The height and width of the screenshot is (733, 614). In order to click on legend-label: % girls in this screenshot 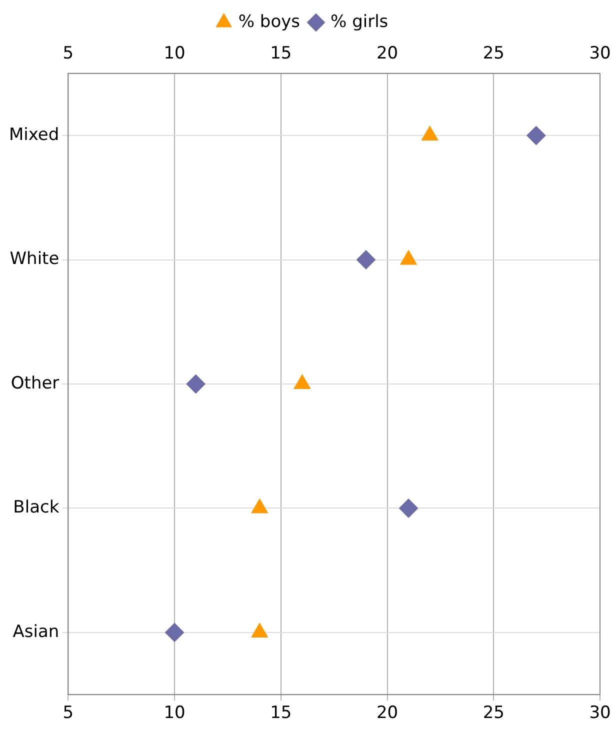, I will do `click(359, 22)`.